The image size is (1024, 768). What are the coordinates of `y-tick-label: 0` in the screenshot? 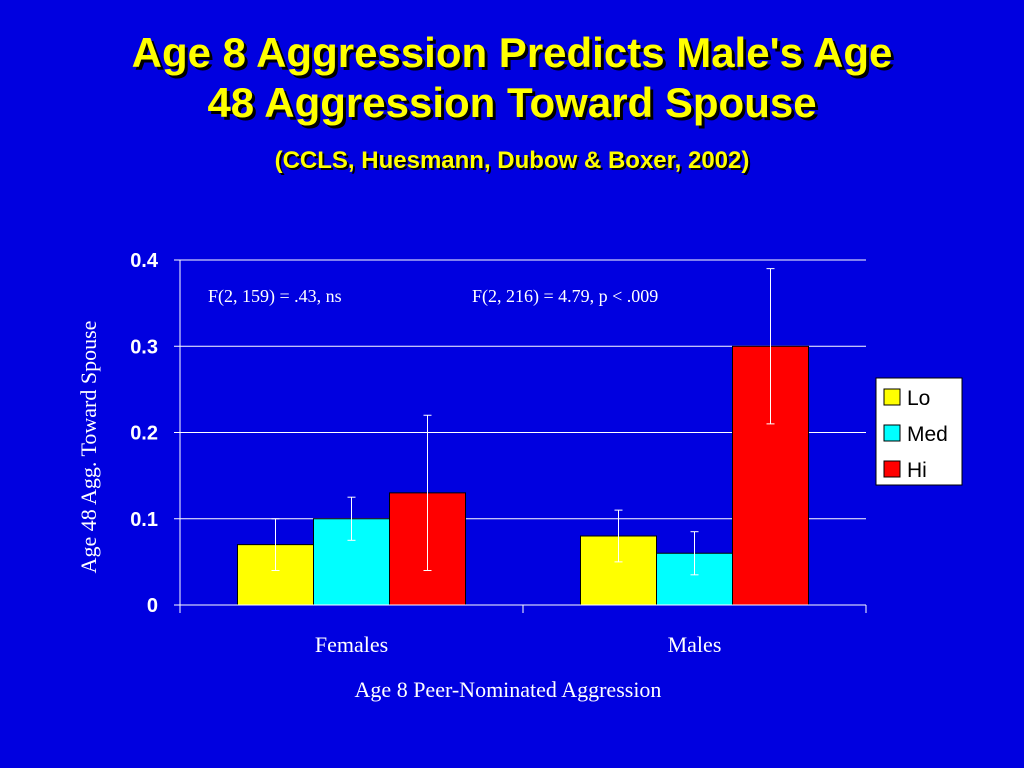 It's located at (152, 606).